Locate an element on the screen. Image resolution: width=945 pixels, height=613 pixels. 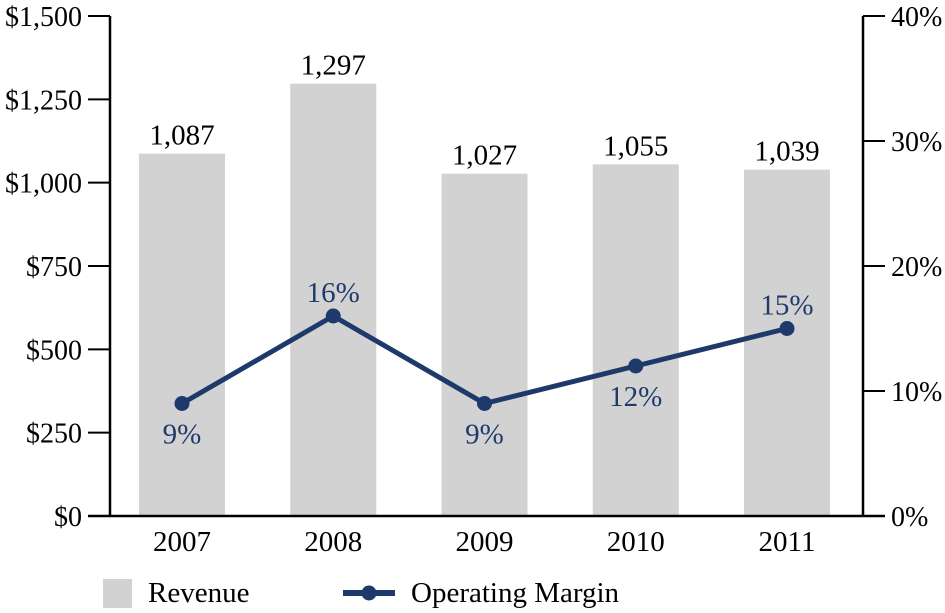
left-axis-tick-label: $250 is located at coordinates (54, 434).